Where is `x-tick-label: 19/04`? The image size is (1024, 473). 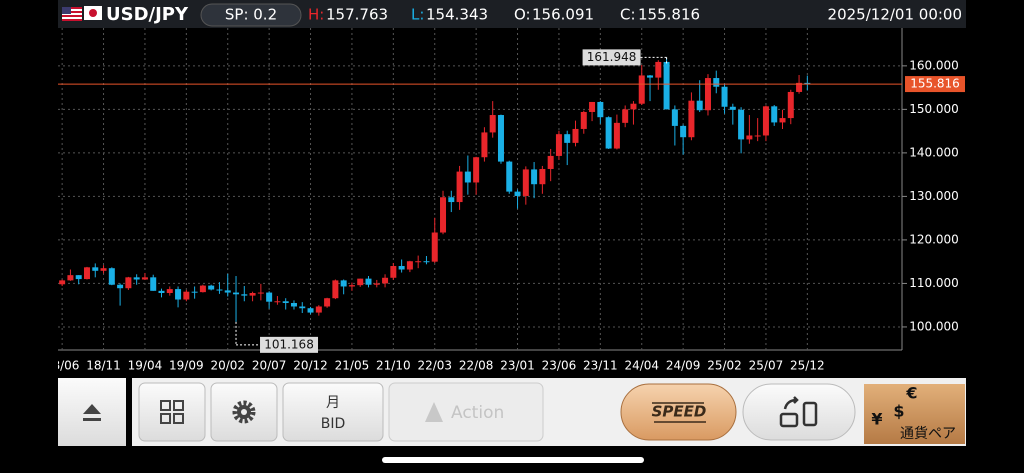 x-tick-label: 19/04 is located at coordinates (145, 366).